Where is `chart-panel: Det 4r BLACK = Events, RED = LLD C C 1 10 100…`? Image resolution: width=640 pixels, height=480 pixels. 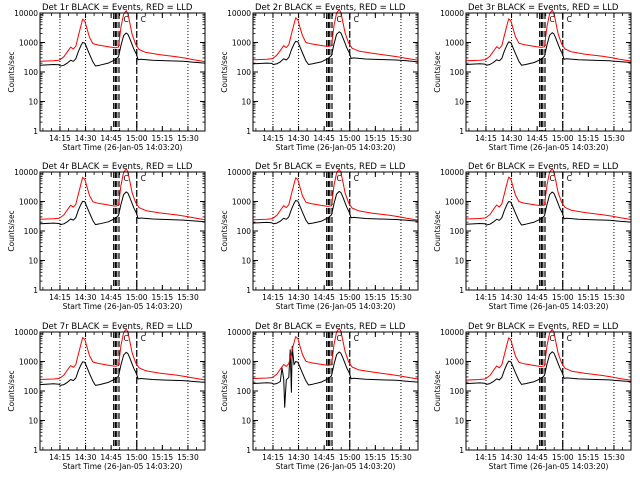
chart-panel: Det 4r BLACK = Events, RED = LLD C C 1 10 100… is located at coordinates (106, 236).